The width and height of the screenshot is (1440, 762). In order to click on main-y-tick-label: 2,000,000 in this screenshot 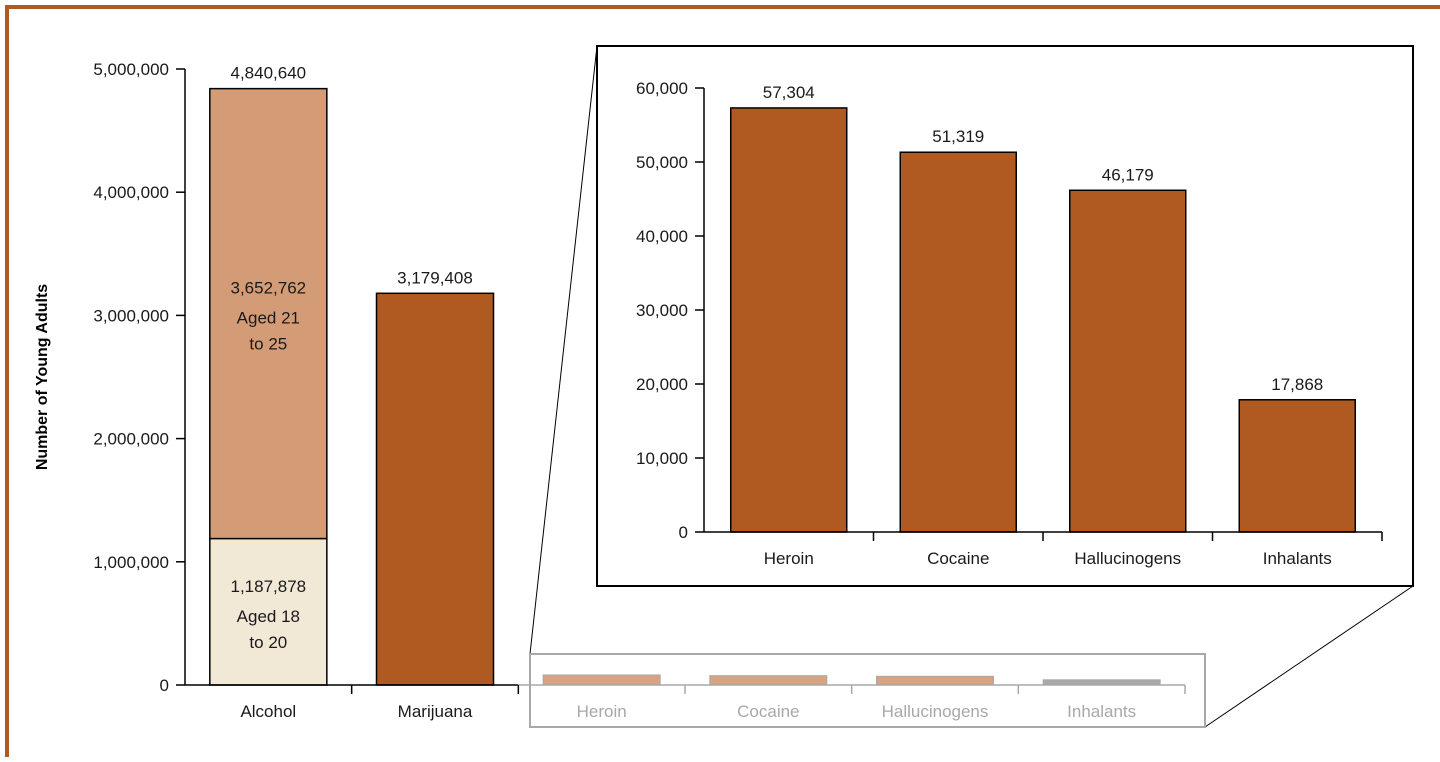, I will do `click(131, 439)`.